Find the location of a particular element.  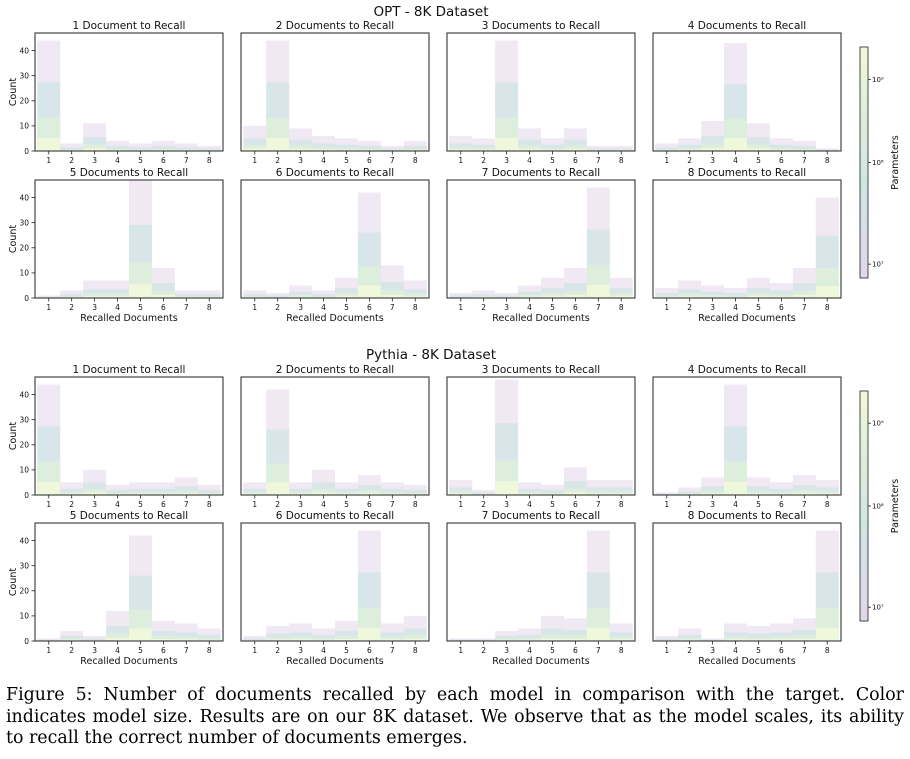

panel-title: 4 Documents to Recall is located at coordinates (747, 26).